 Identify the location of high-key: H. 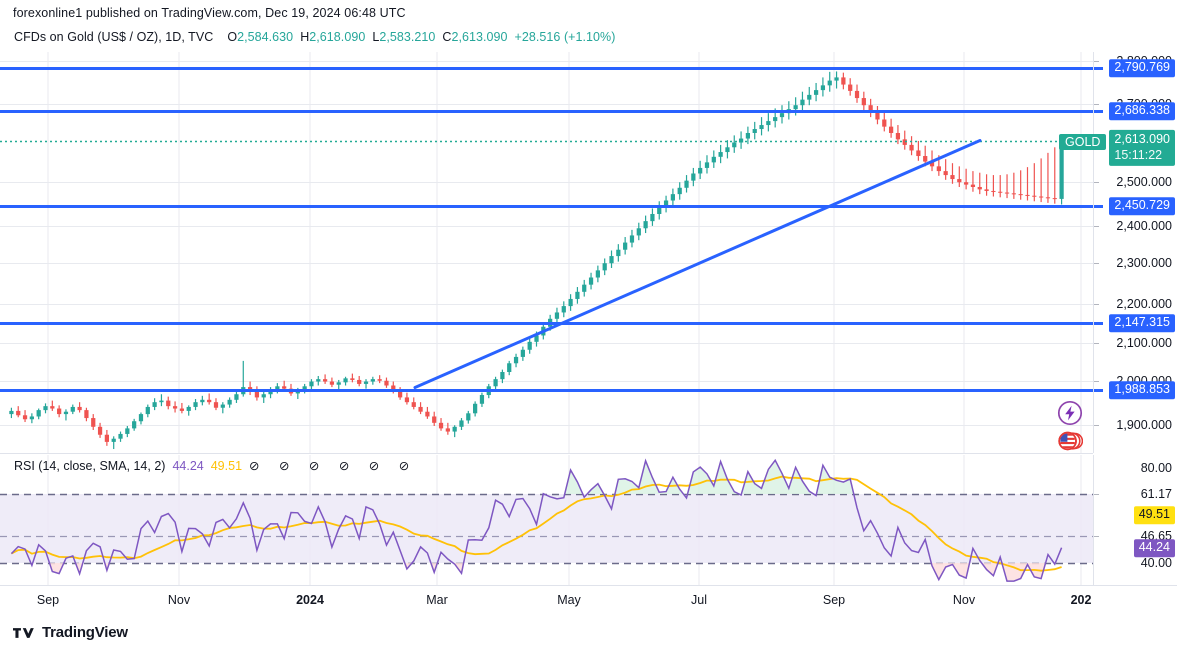
(305, 37).